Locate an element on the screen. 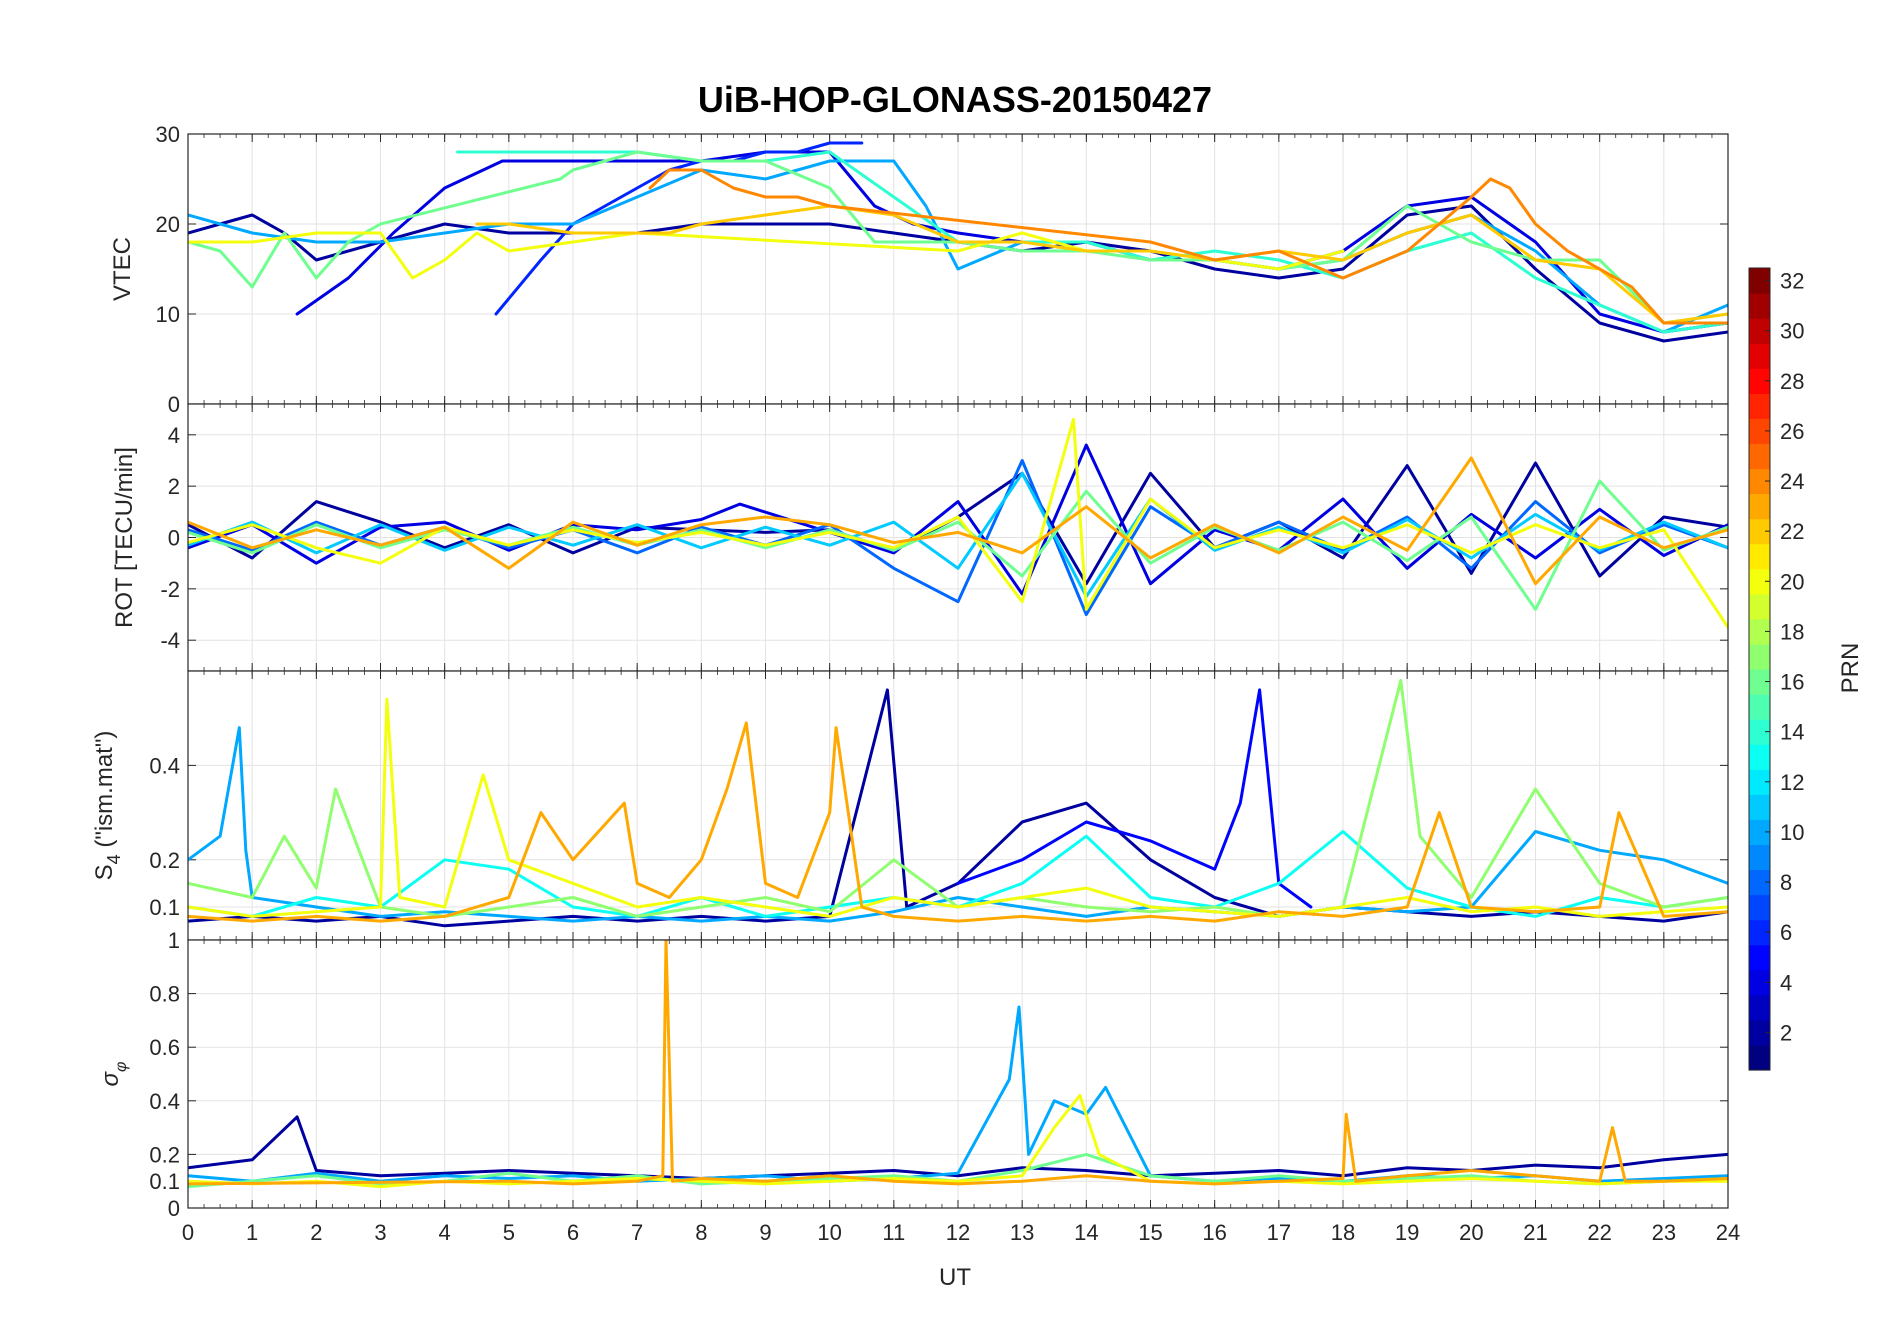  x-tick-label: 13 is located at coordinates (1022, 1232).